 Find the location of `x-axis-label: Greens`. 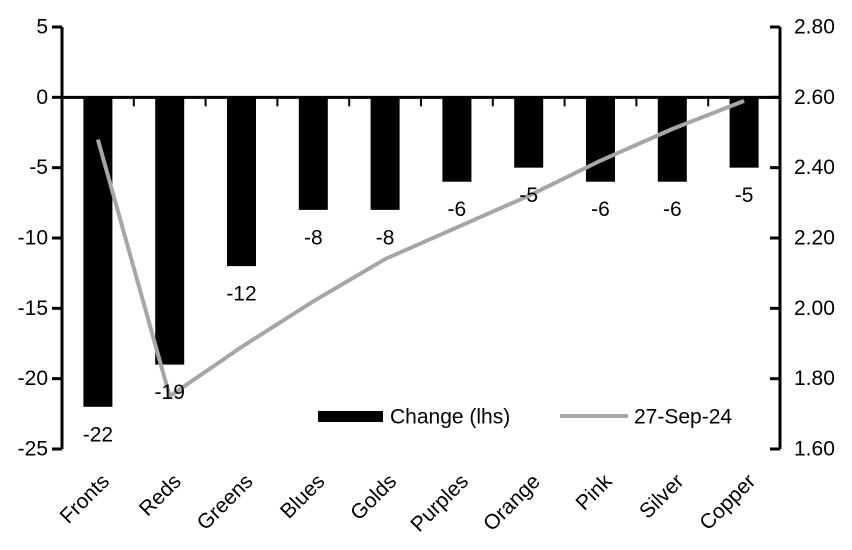

x-axis-label: Greens is located at coordinates (225, 502).